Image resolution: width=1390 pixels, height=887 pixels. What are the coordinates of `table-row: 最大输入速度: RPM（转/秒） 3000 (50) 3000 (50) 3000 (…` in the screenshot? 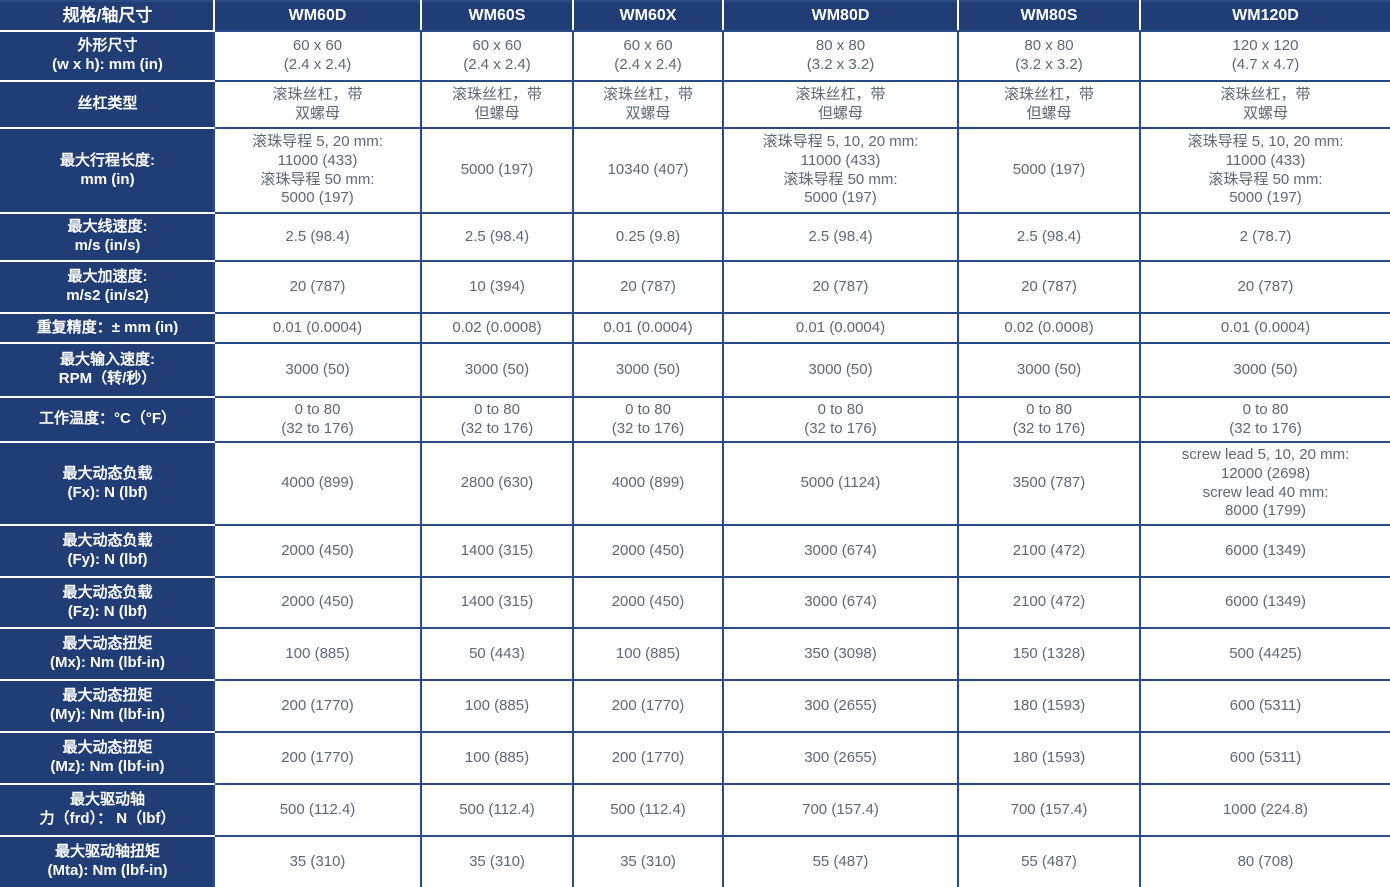 It's located at (695, 370).